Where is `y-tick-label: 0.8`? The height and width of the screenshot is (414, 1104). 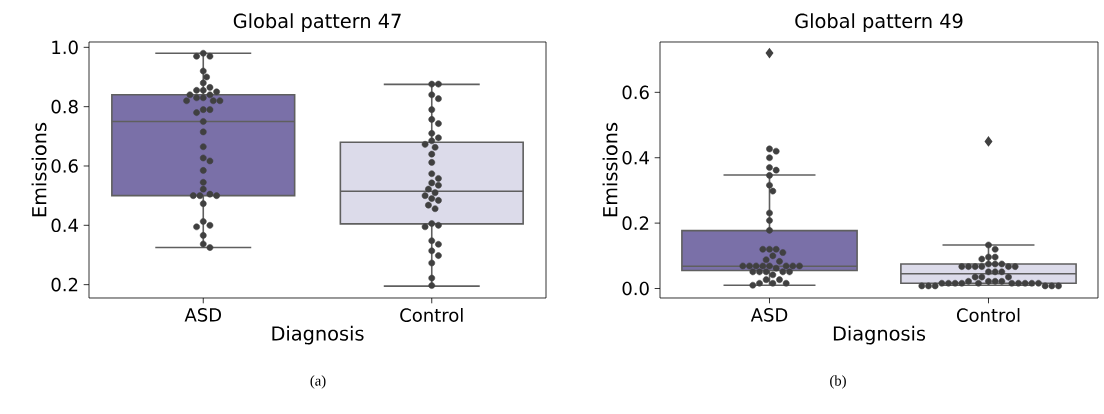
y-tick-label: 0.8 is located at coordinates (64, 106).